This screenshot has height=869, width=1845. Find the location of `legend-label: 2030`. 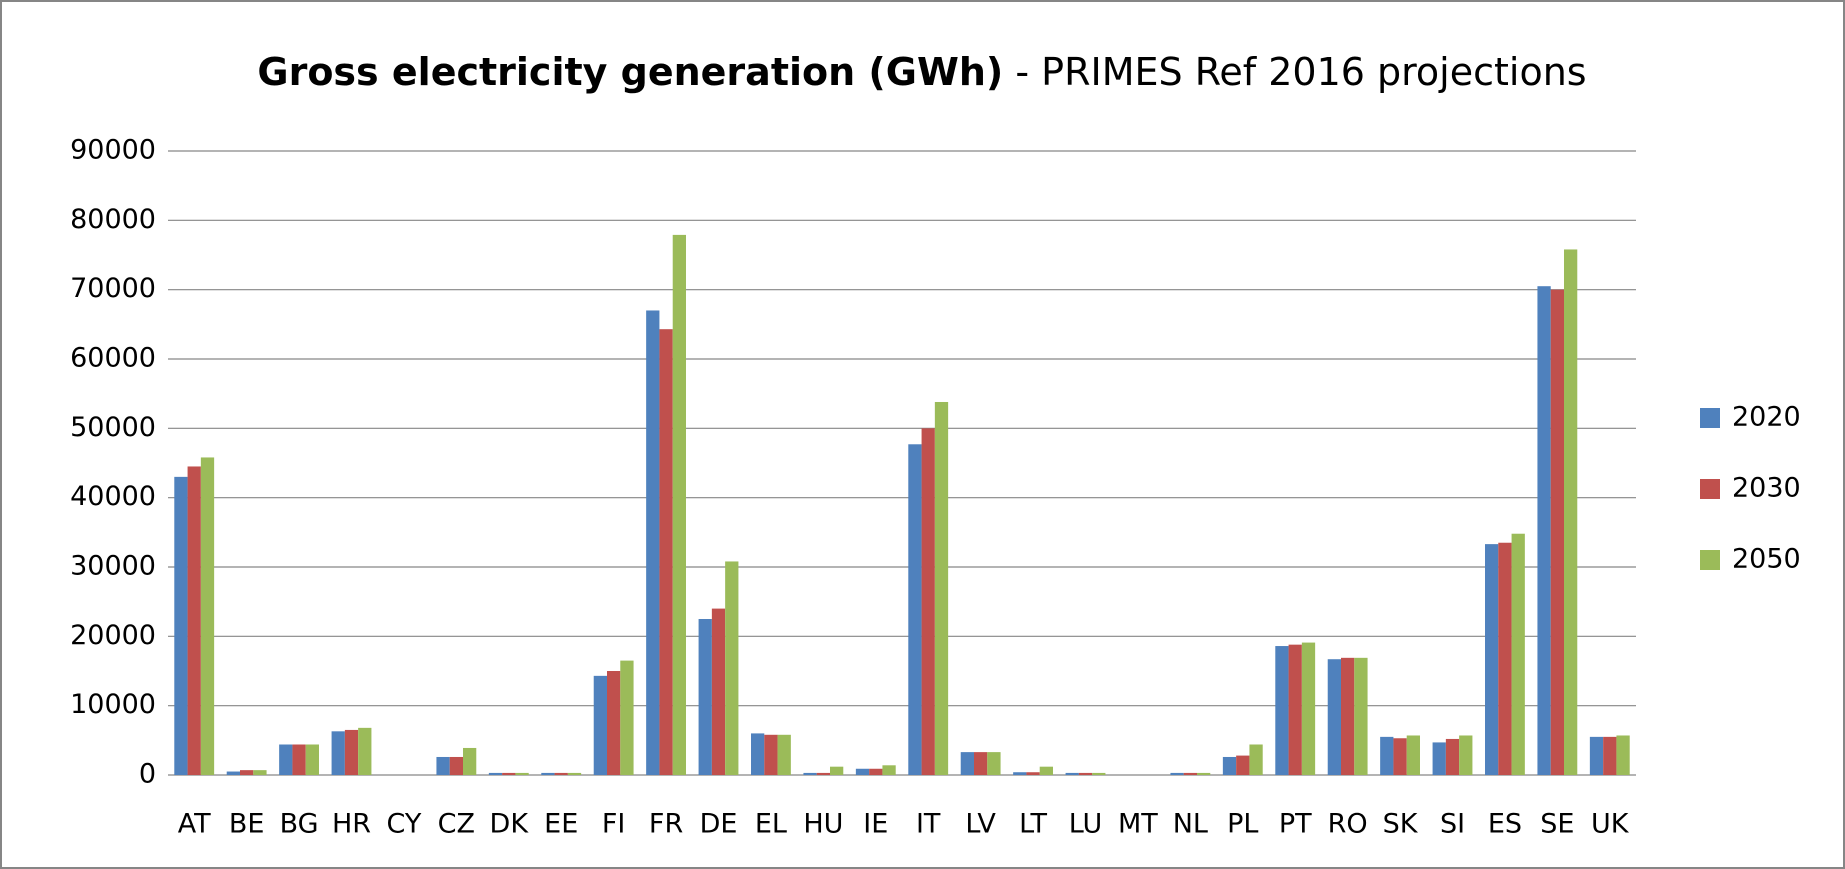

legend-label: 2030 is located at coordinates (1766, 488).